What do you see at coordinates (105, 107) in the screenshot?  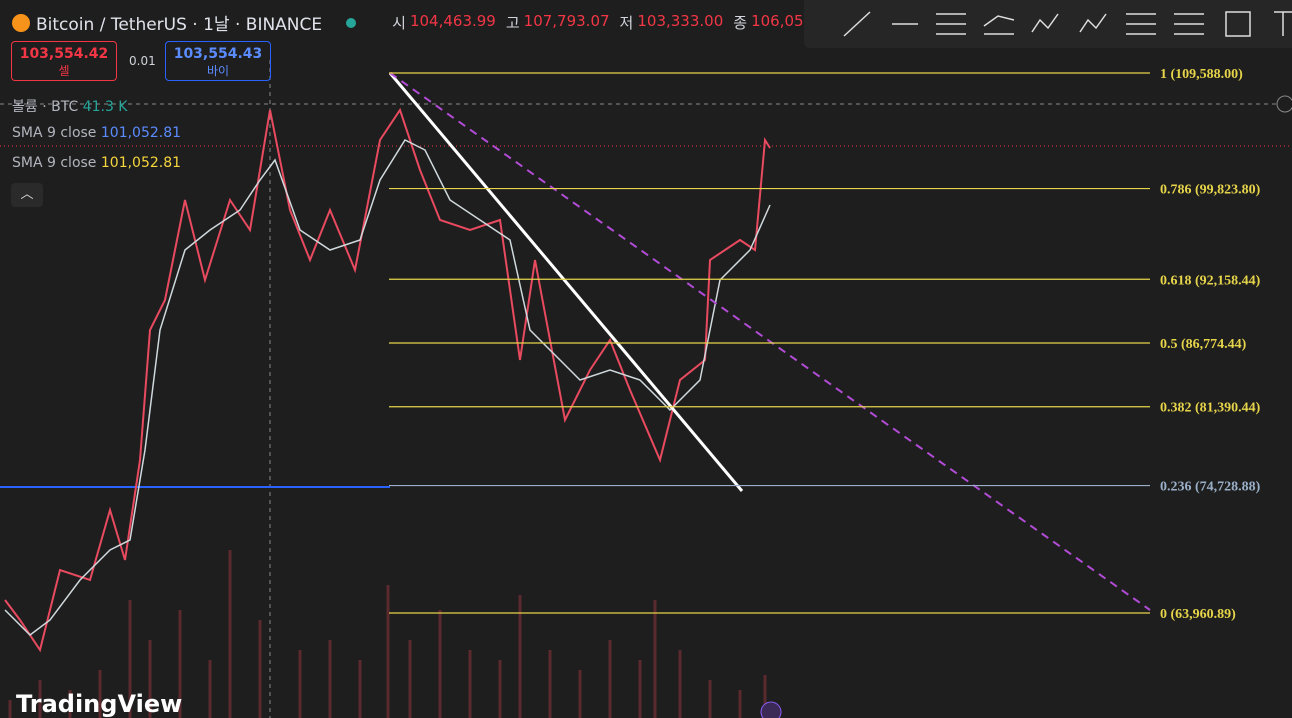 I see `indicator-value: 41.3 K` at bounding box center [105, 107].